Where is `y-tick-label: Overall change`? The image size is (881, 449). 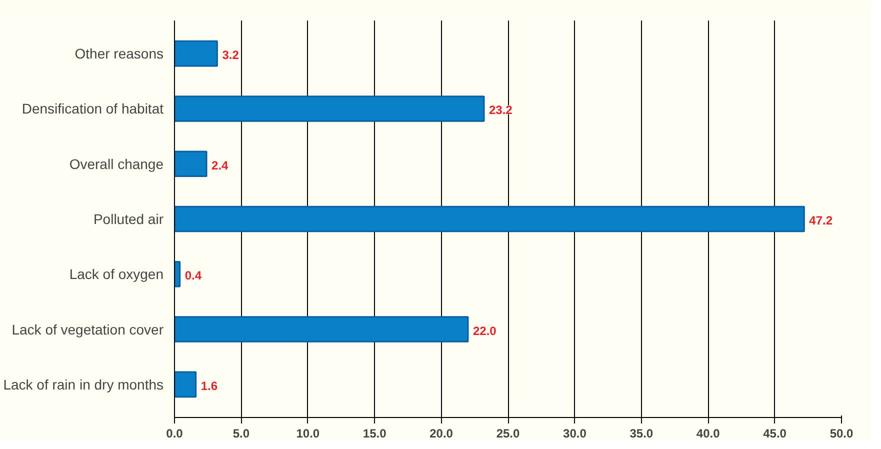
y-tick-label: Overall change is located at coordinates (116, 164).